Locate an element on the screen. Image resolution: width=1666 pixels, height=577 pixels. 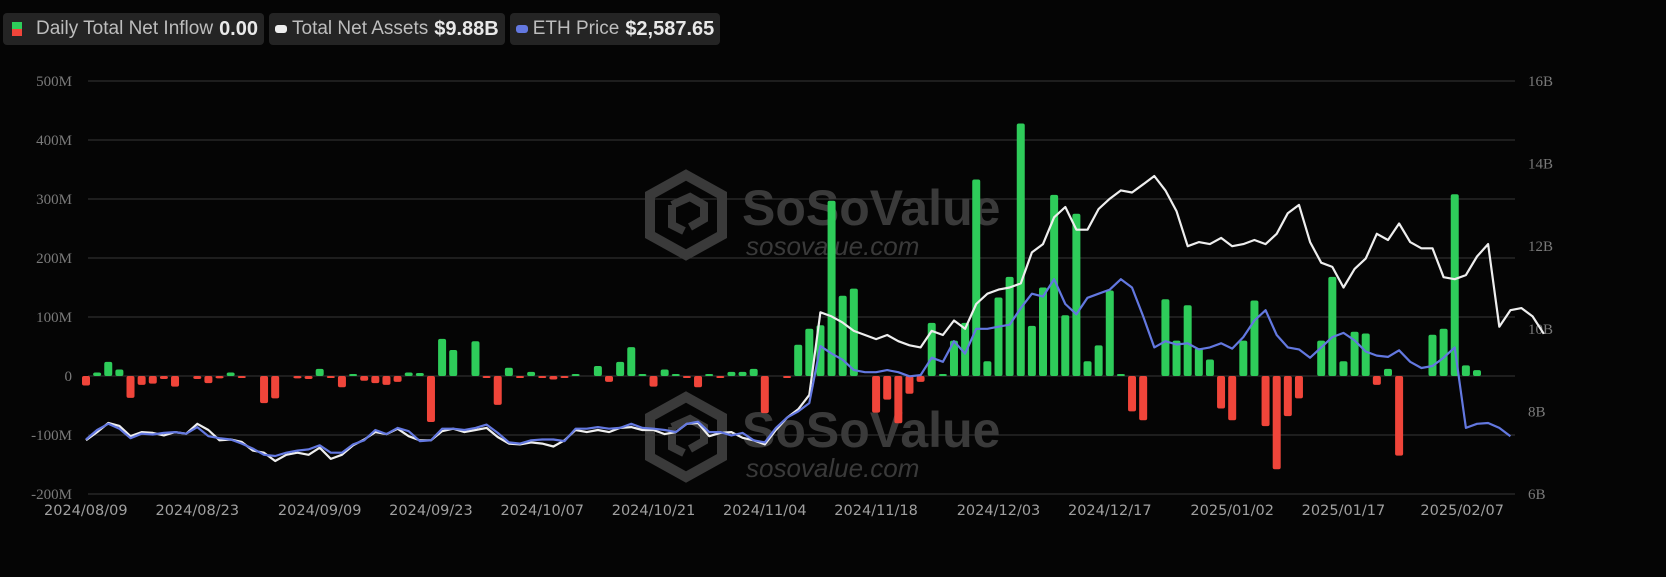
legend-item-daily-net-inflow: Daily Total Net Inflow 0.00 is located at coordinates (133, 29).